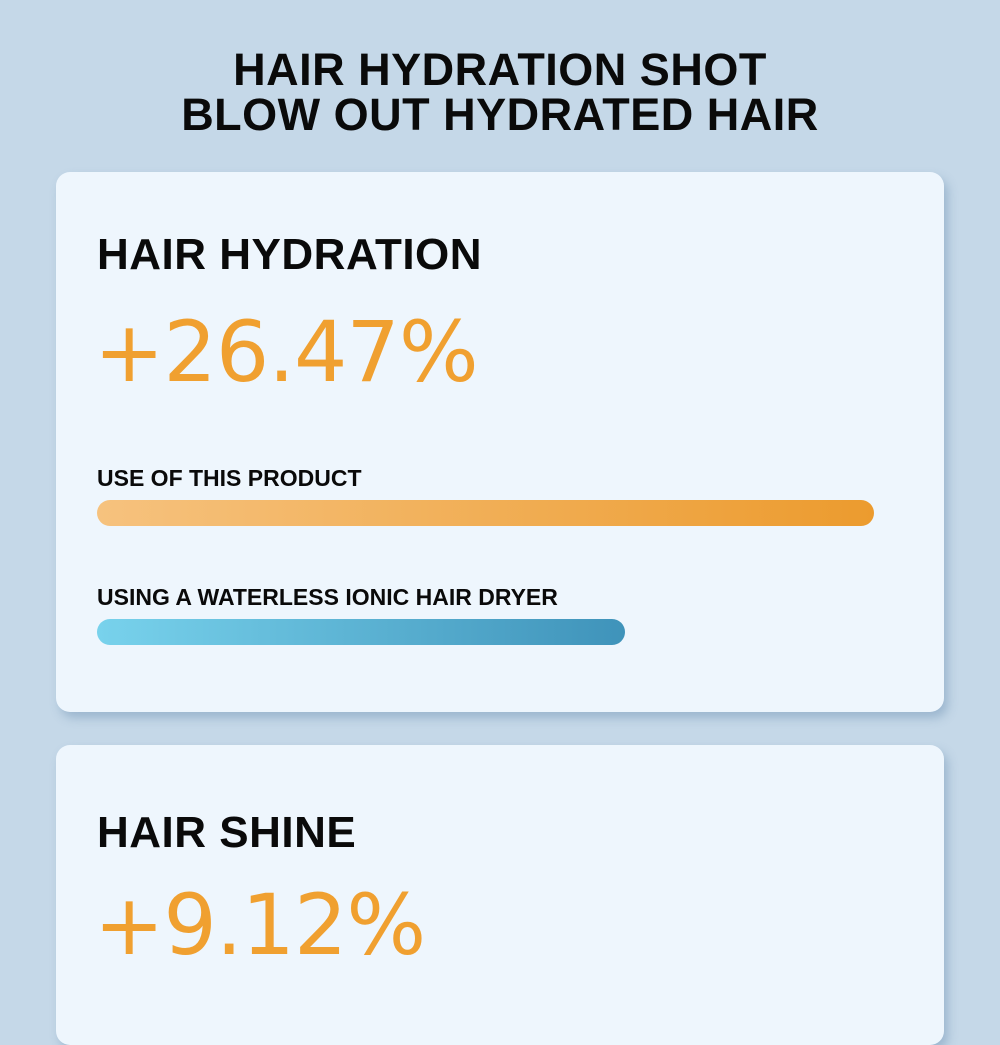  I want to click on header-title-line2: BLOW OUT HYDRATED HAIR, so click(500, 114).